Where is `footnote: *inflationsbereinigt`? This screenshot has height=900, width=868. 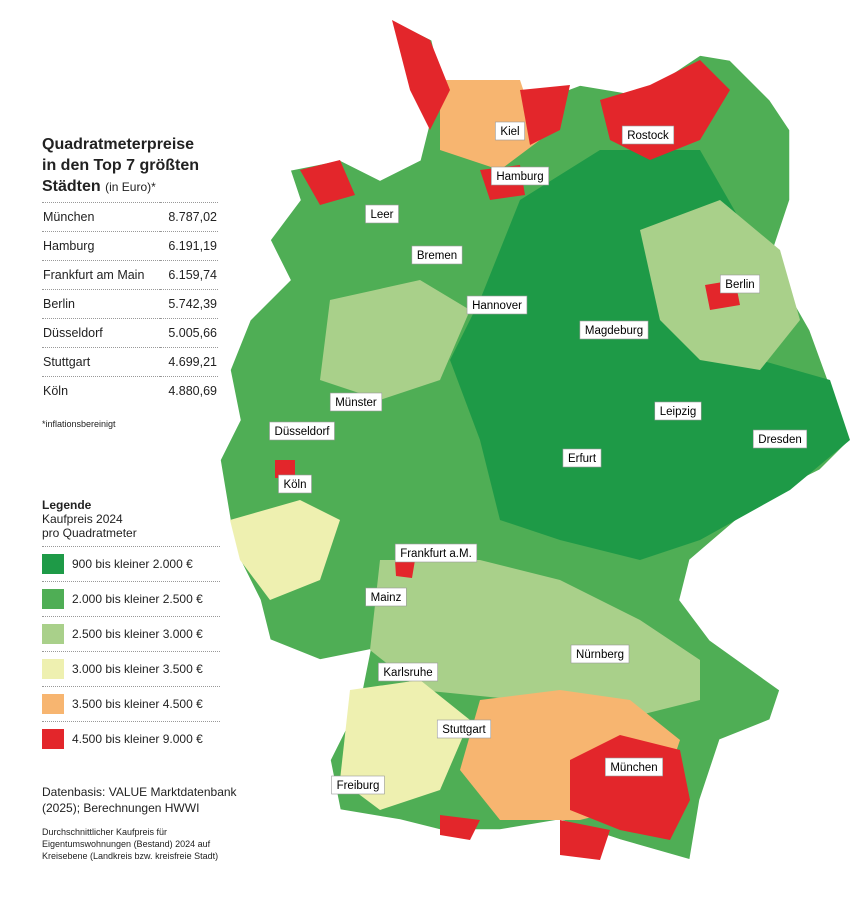 footnote: *inflationsbereinigt is located at coordinates (79, 424).